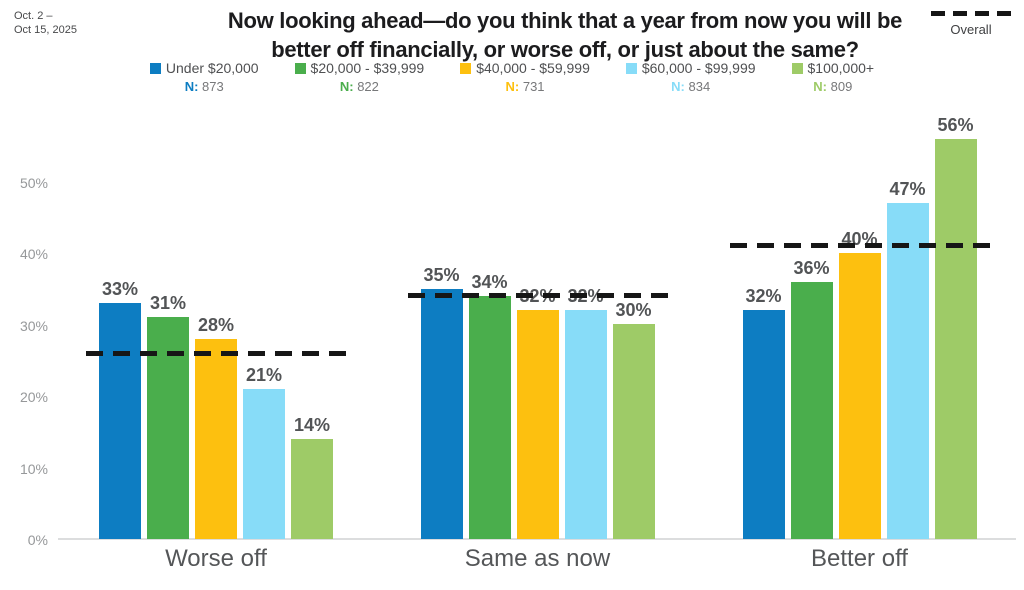 Image resolution: width=1024 pixels, height=590 pixels. I want to click on bar-group: 33% 31% 28% 21% 14%, so click(216, 409).